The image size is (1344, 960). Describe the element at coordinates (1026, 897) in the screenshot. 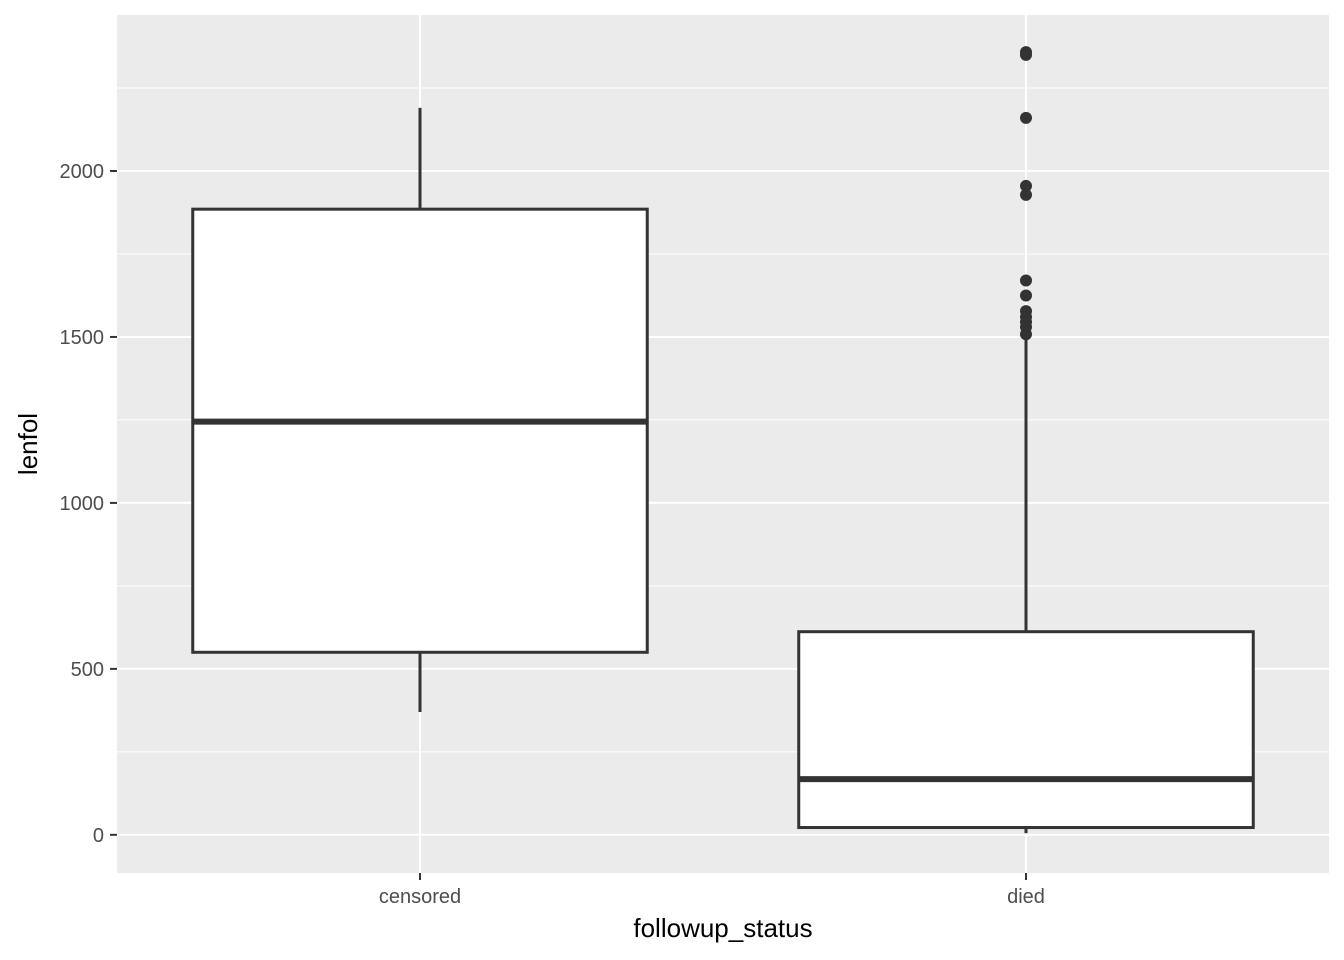

I see `x-tick-label-died: died` at that location.